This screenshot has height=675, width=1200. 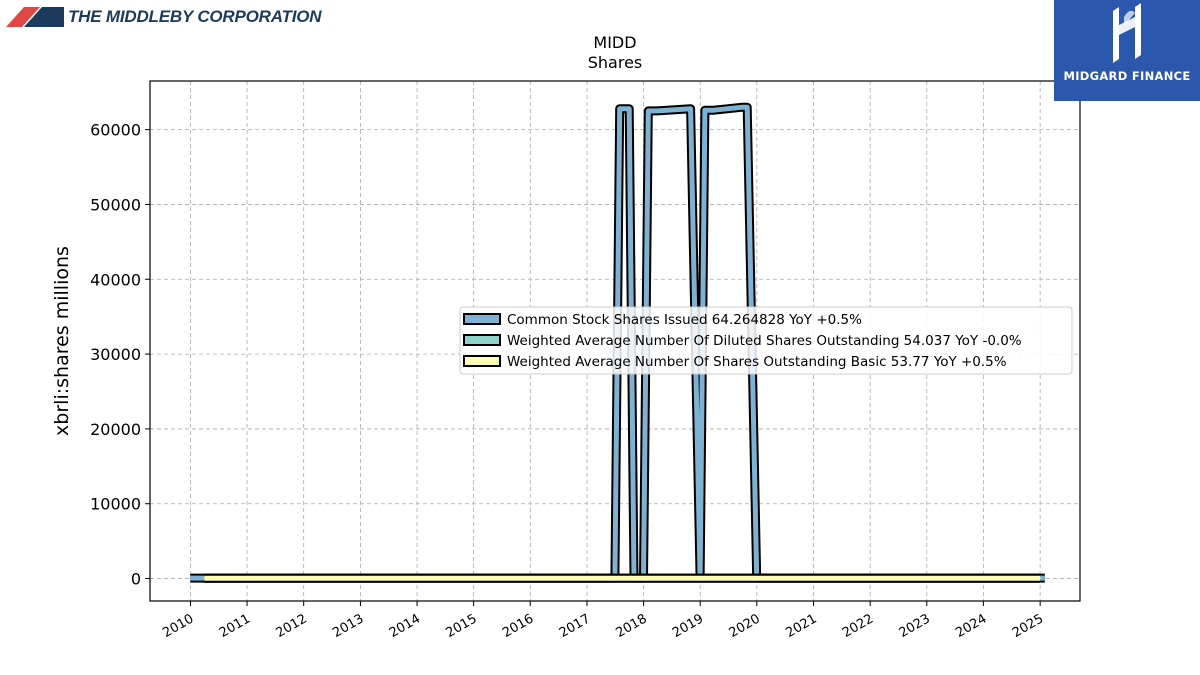 What do you see at coordinates (195, 16) in the screenshot?
I see `middleby-logo-text: THE MIDDLEBY CORPORATION` at bounding box center [195, 16].